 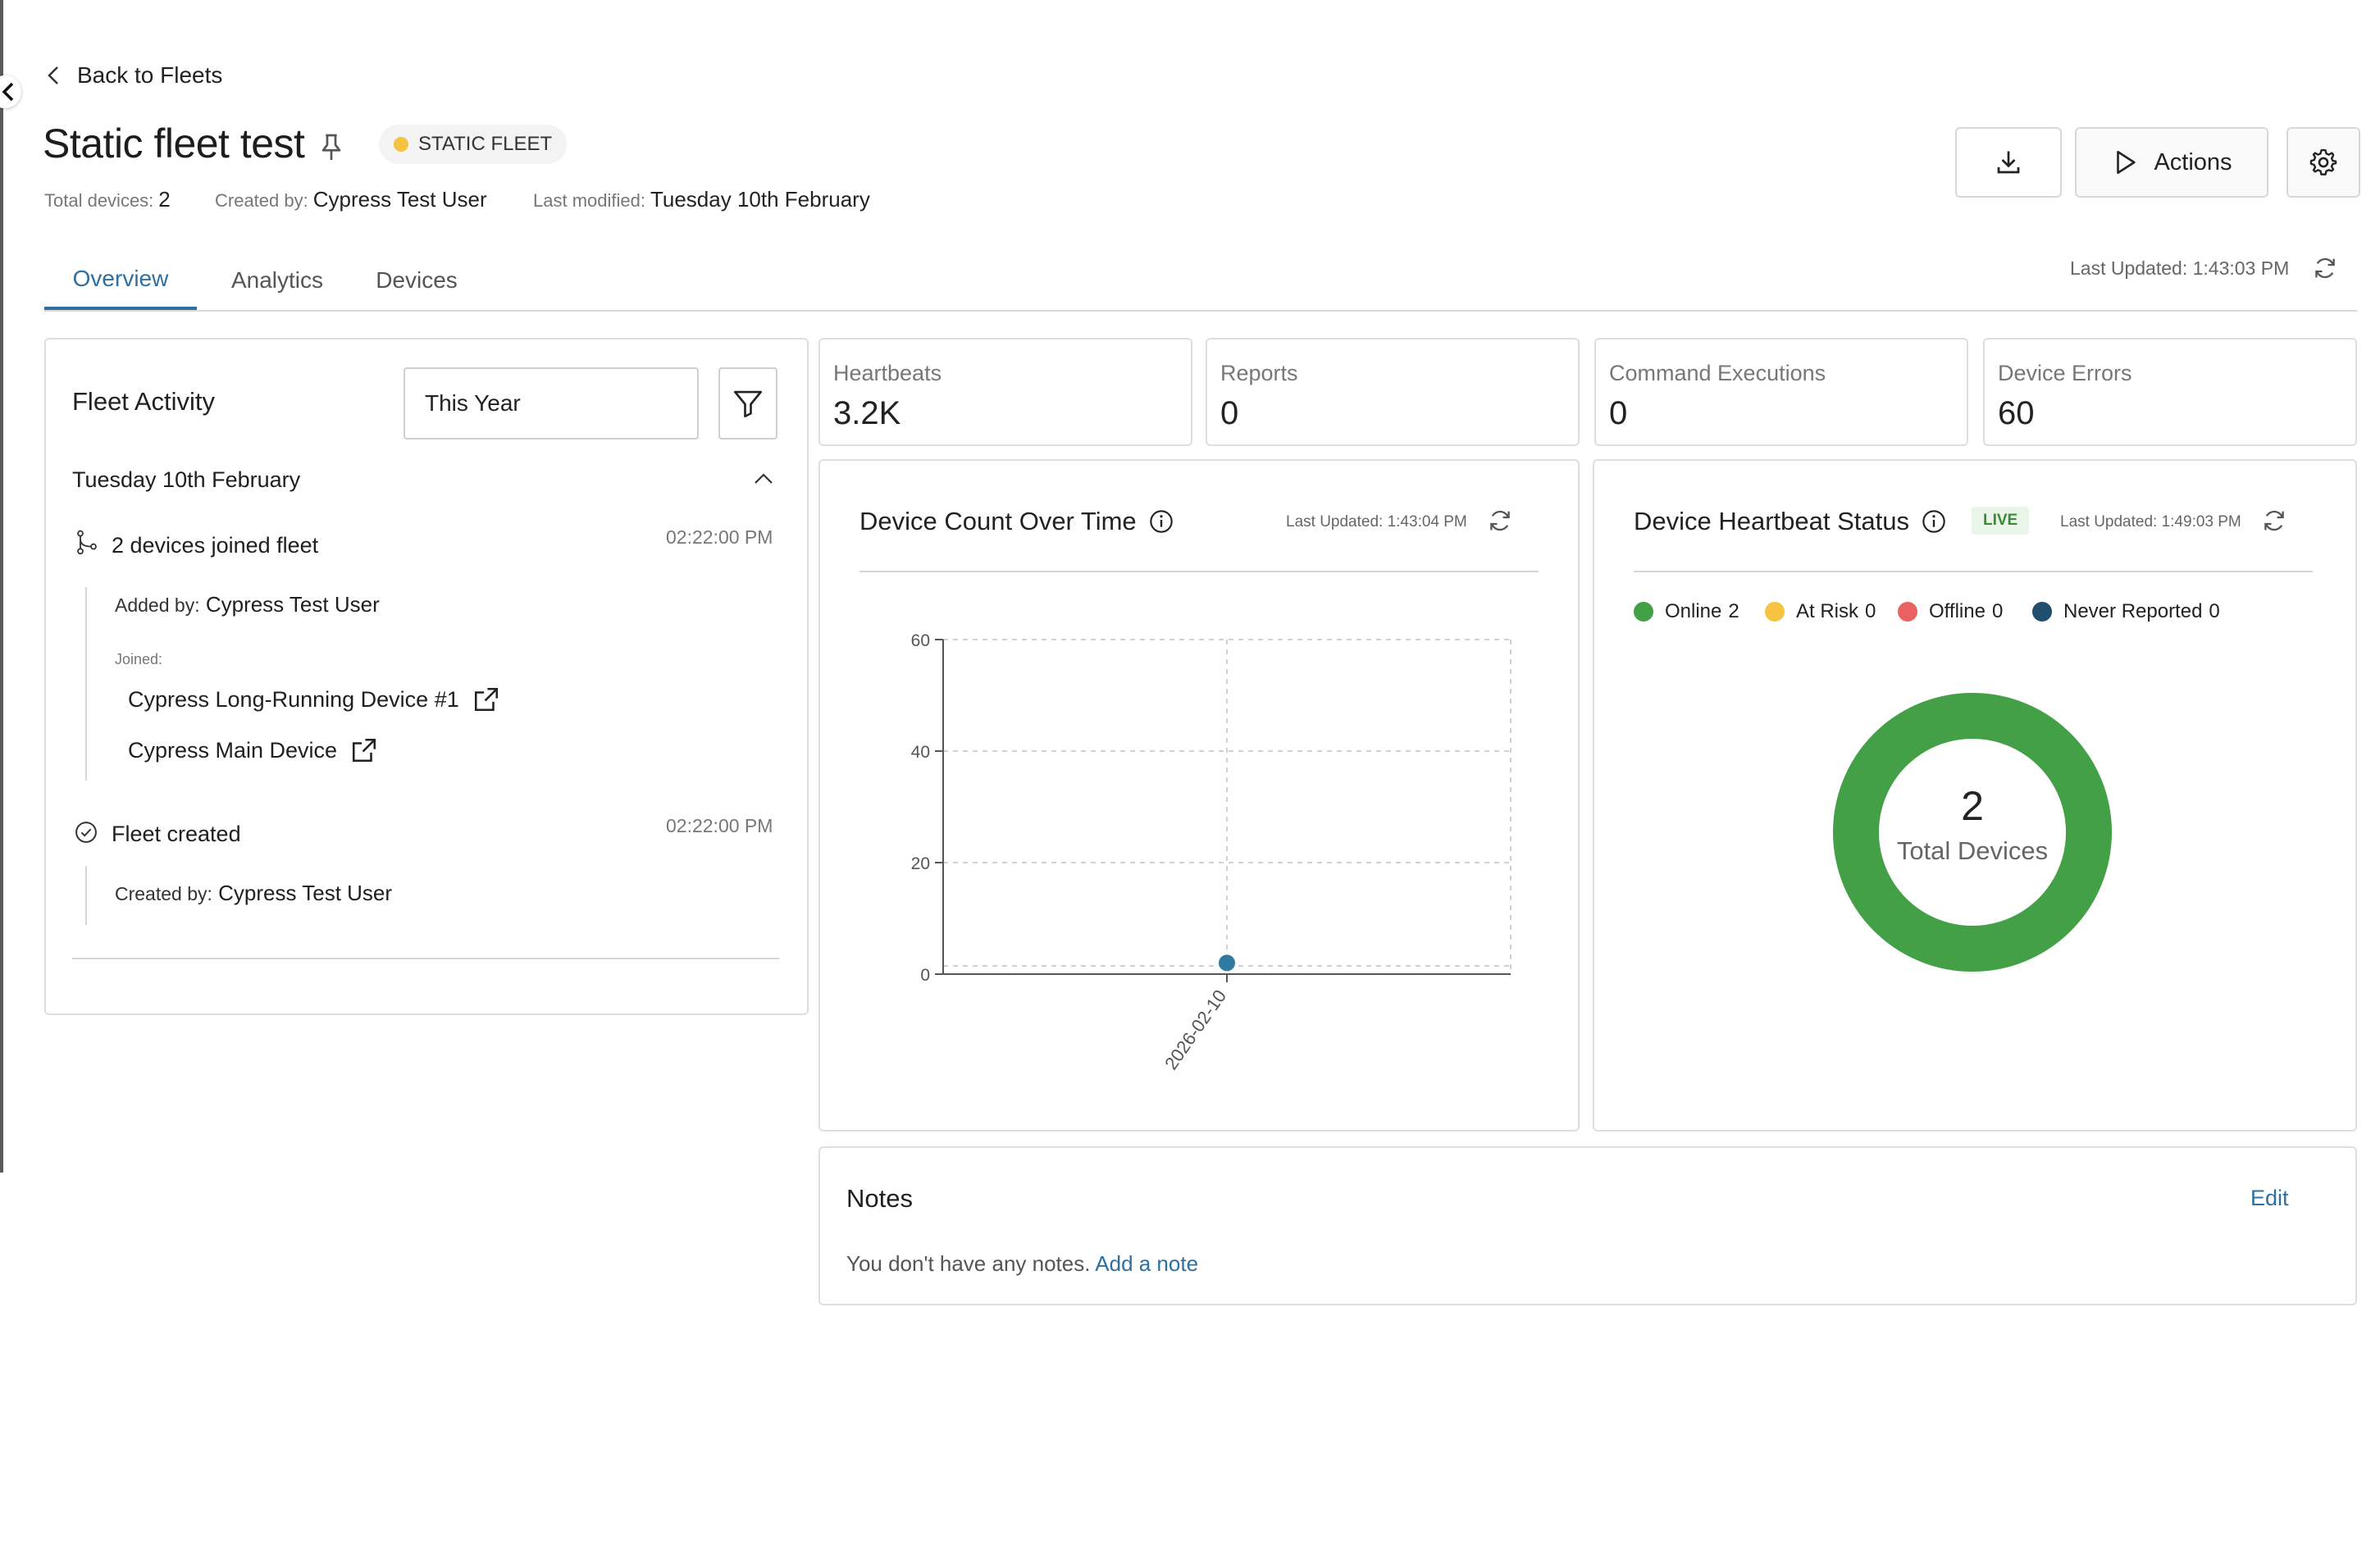 I want to click on y-tick-label: 60, so click(x=921, y=640).